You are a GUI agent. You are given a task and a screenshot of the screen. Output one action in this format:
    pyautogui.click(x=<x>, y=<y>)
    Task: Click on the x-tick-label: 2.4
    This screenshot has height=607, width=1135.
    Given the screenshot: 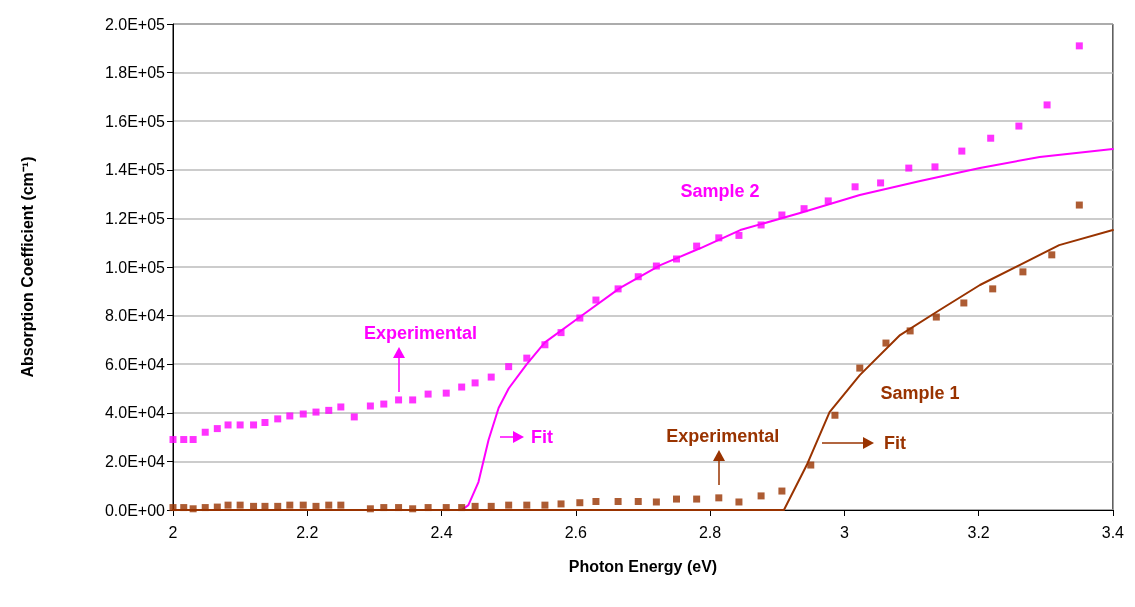 What is the action you would take?
    pyautogui.click(x=441, y=532)
    